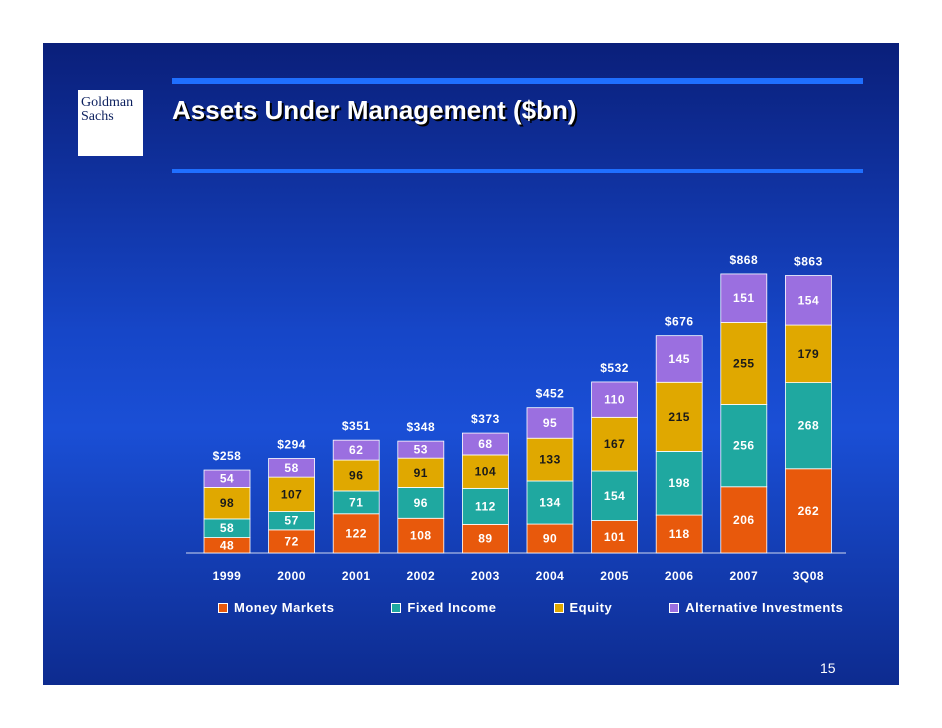 Image resolution: width=942 pixels, height=728 pixels. I want to click on total-label: $452, so click(550, 394).